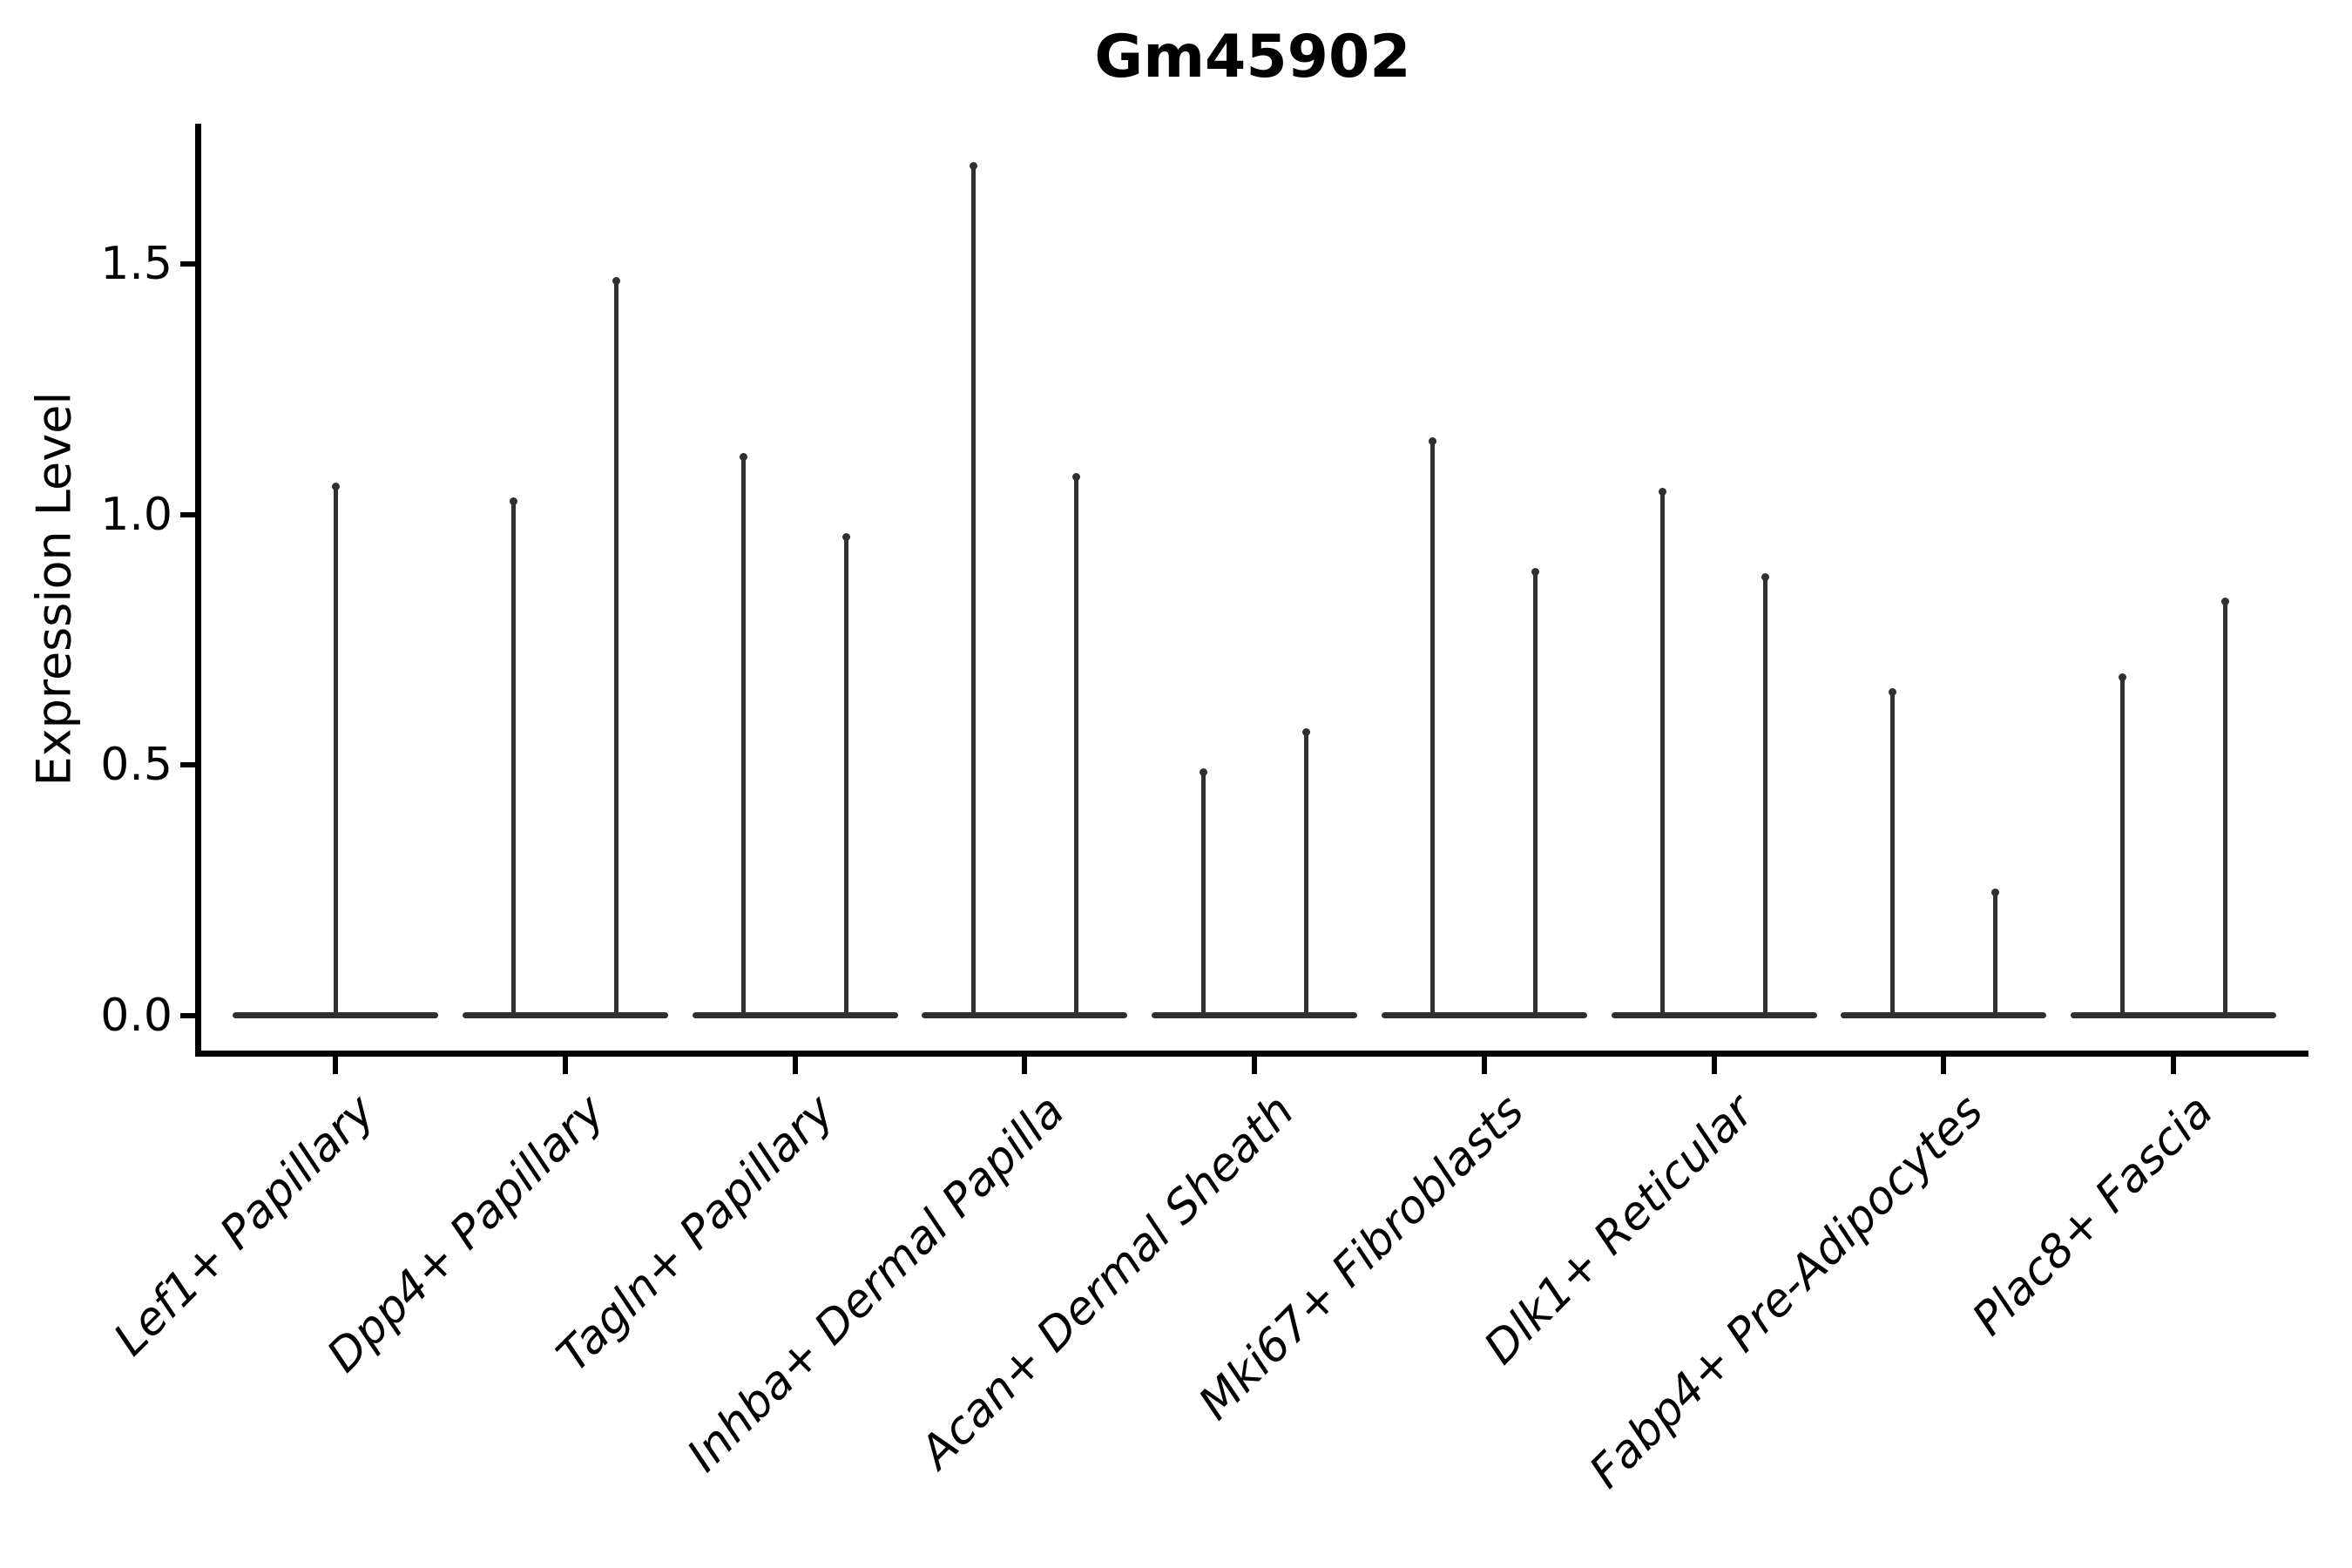 The width and height of the screenshot is (2352, 1568). I want to click on y-tick-label: 0.5, so click(136, 765).